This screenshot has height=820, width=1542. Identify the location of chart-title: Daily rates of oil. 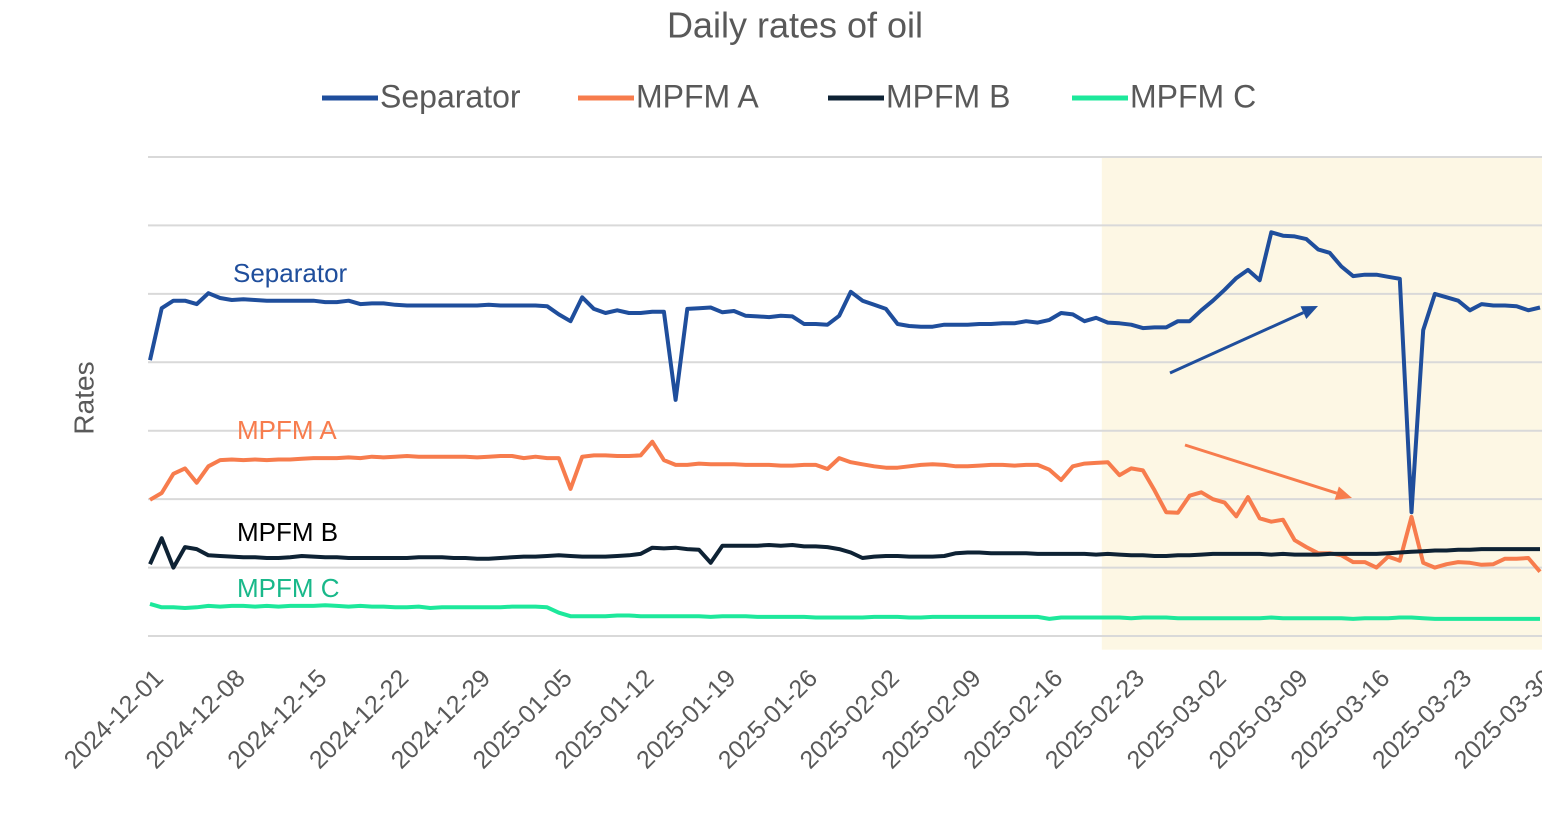
(795, 25).